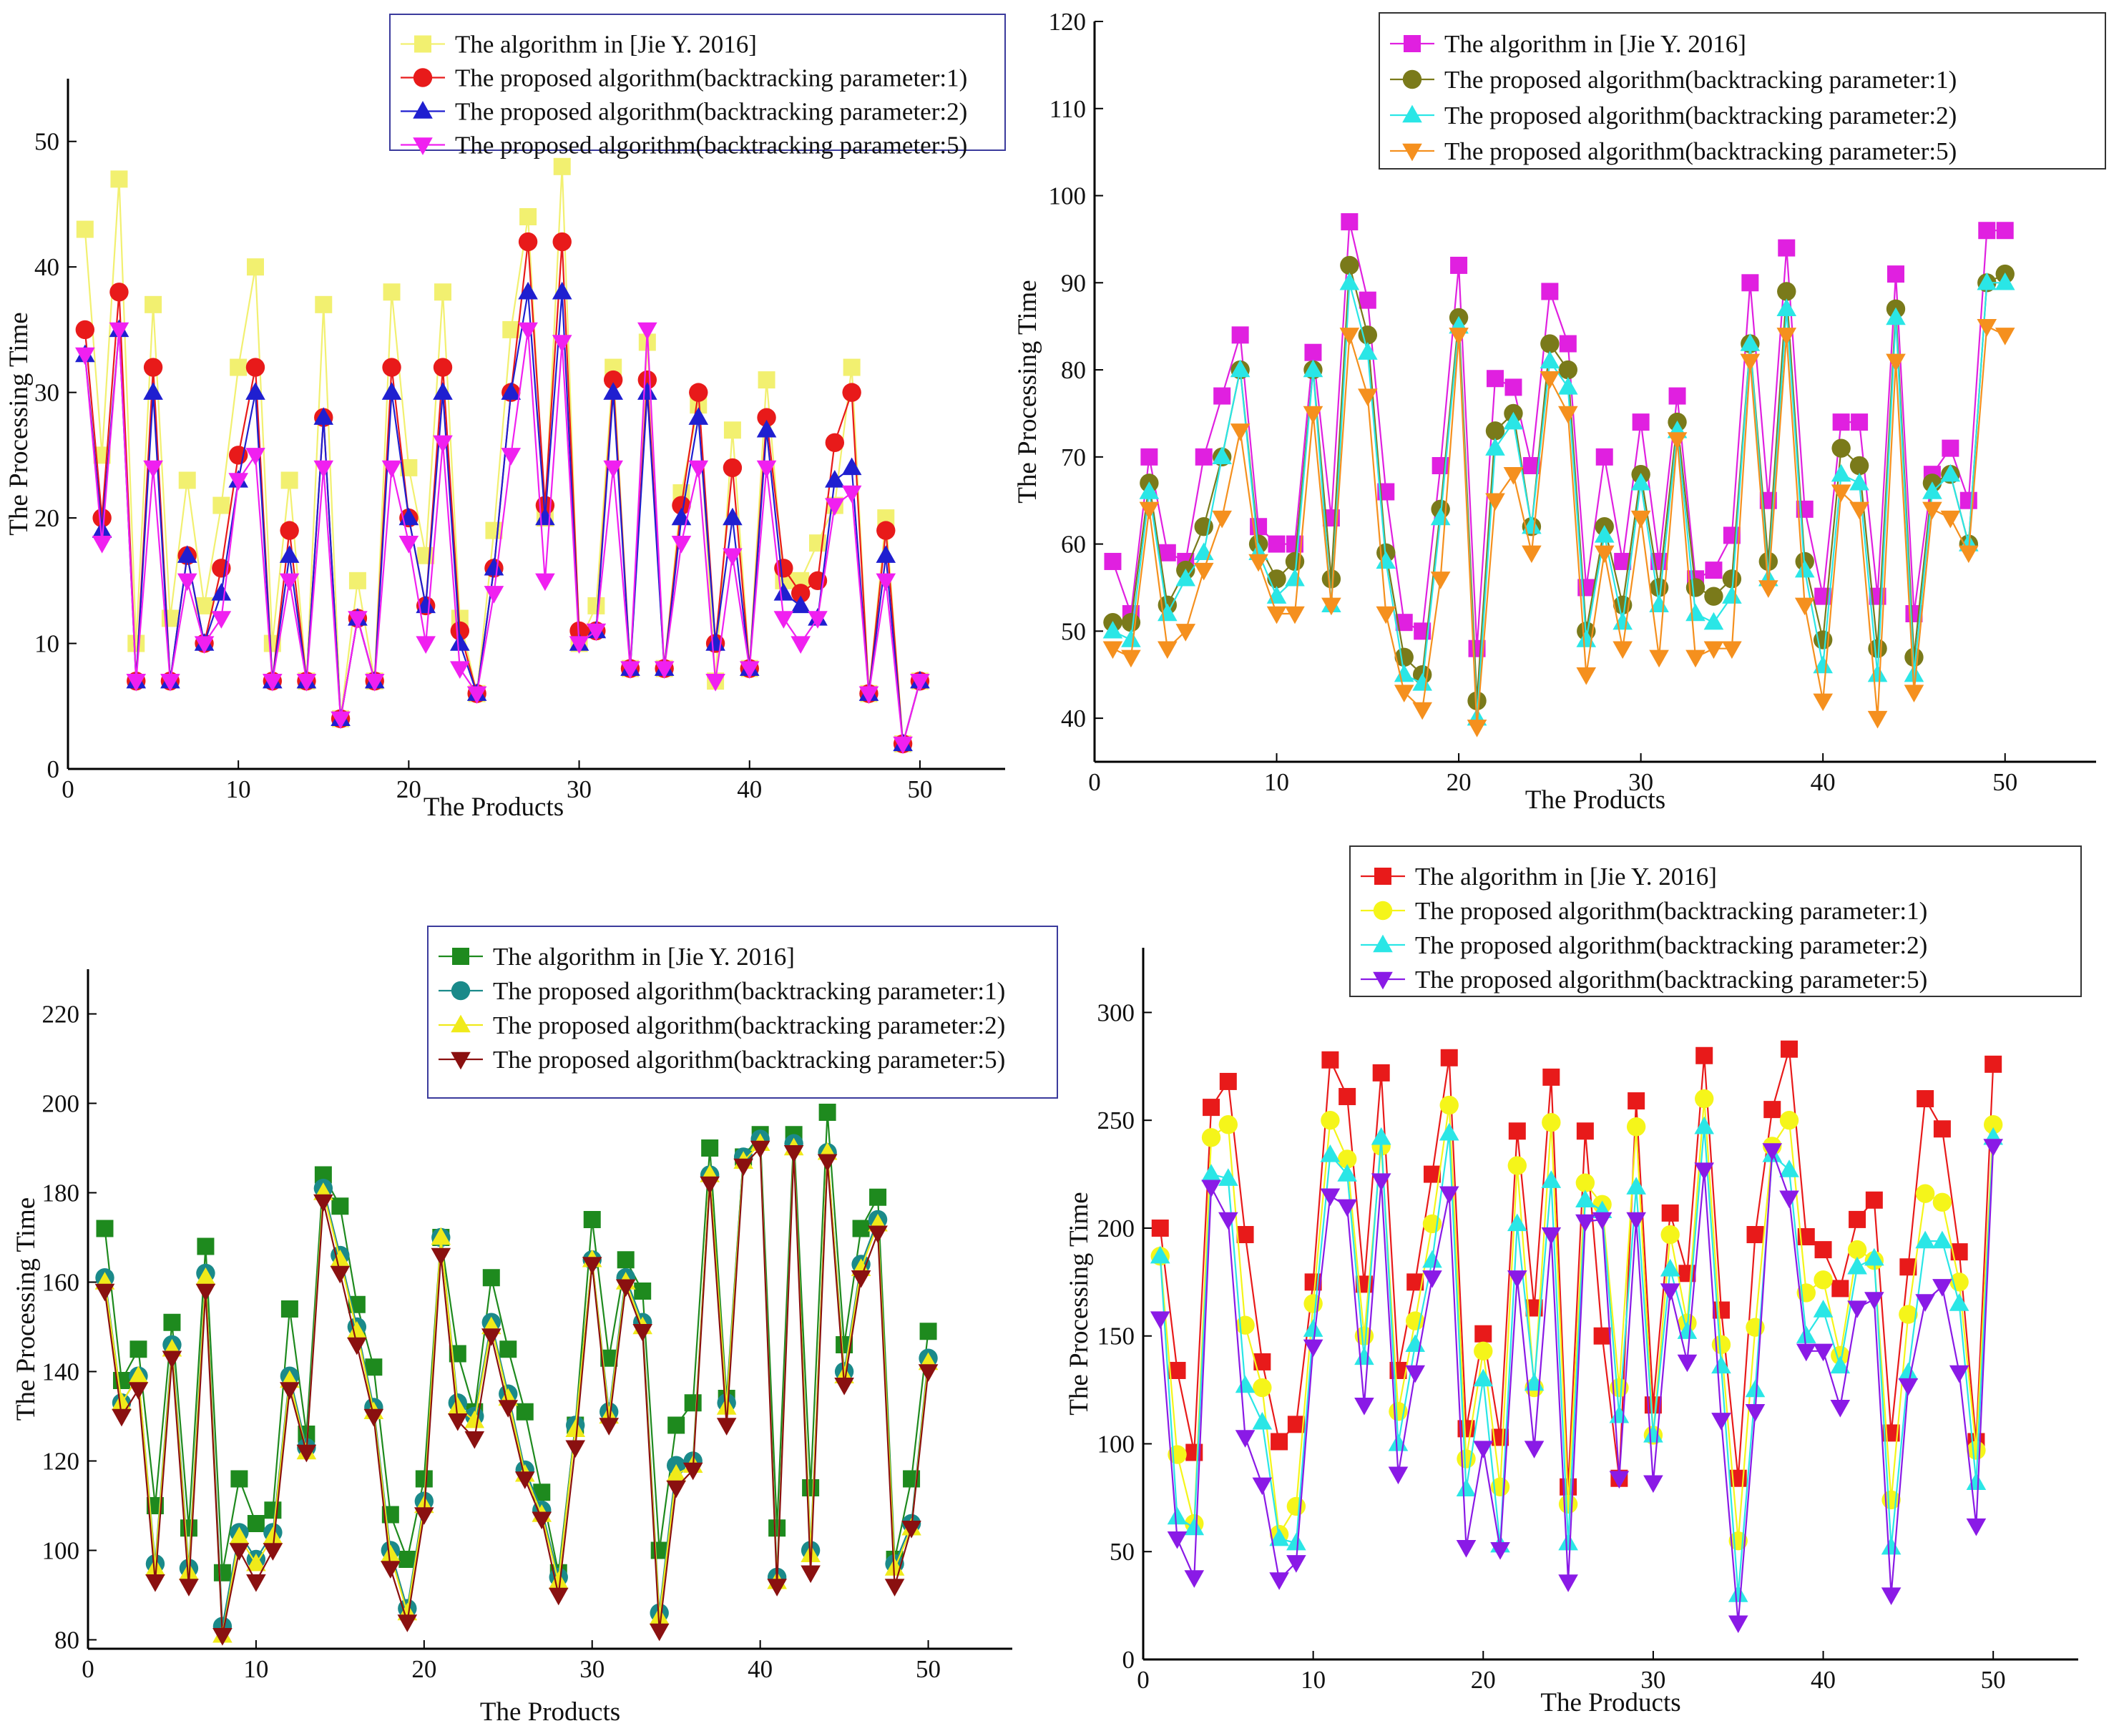  Describe the element at coordinates (920, 789) in the screenshot. I see `x-tick-label: 50` at that location.